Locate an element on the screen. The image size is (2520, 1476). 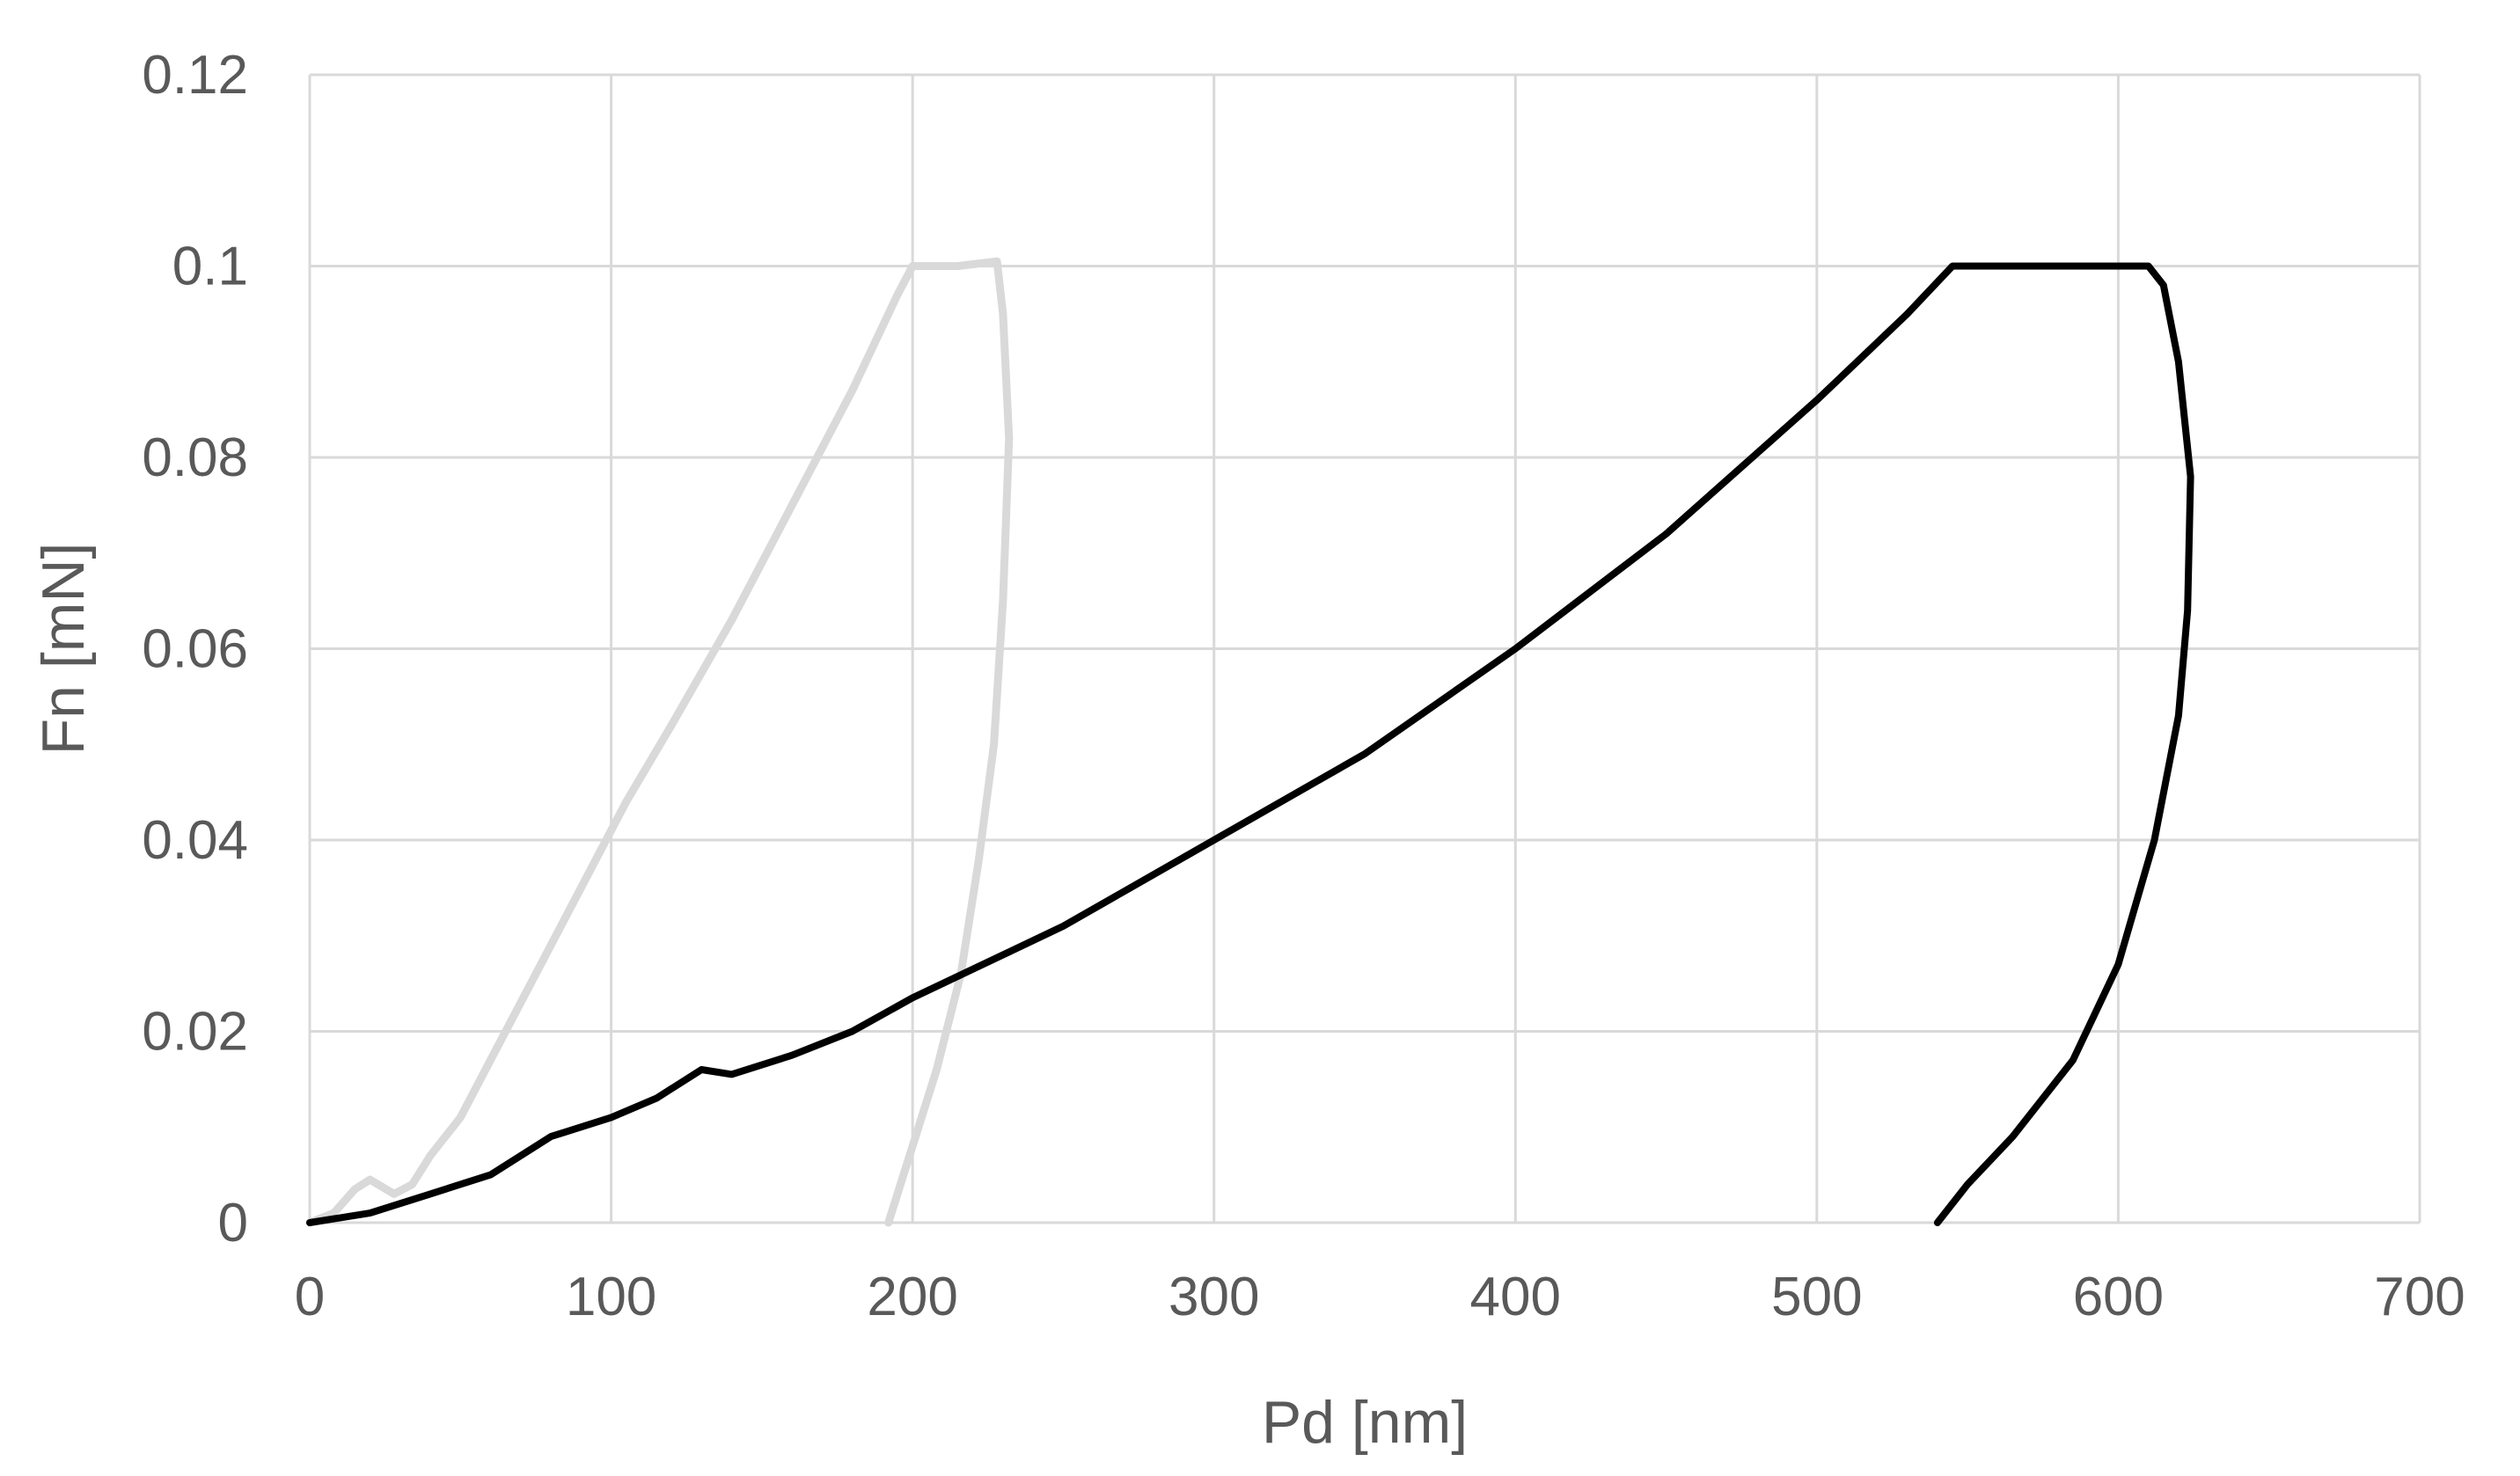
y-tick-label: 0.06 is located at coordinates (195, 649).